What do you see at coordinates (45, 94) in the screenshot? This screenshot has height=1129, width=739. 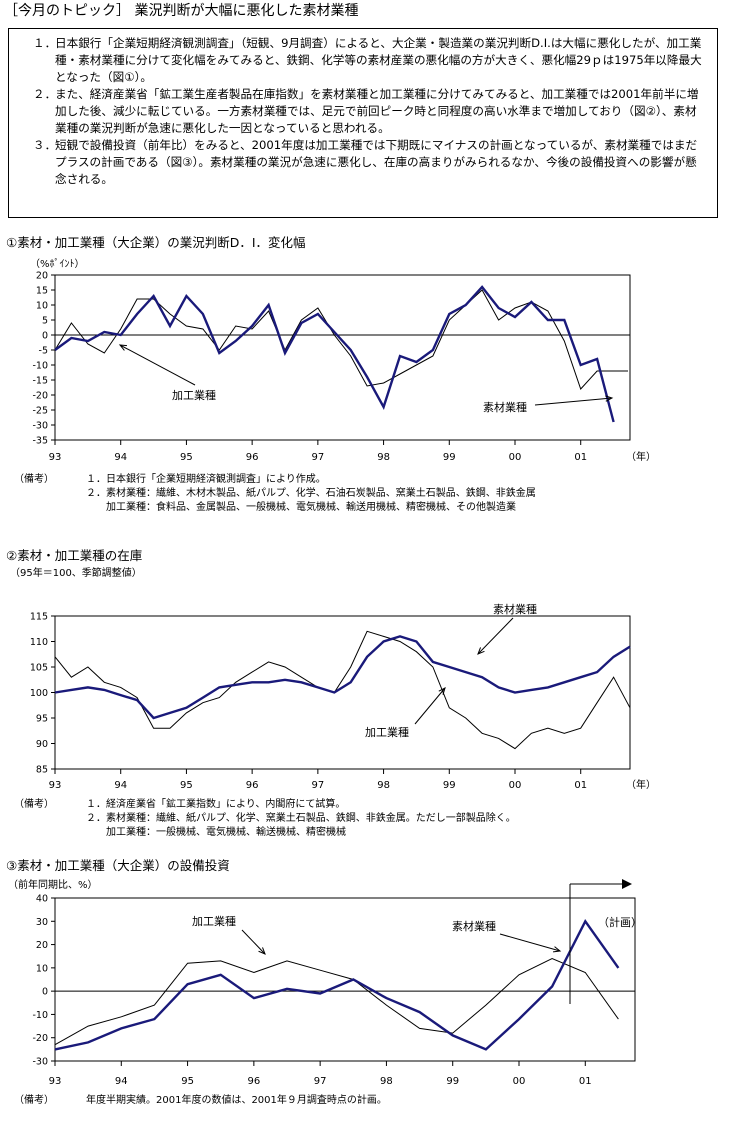 I see `summary-number: ２．` at bounding box center [45, 94].